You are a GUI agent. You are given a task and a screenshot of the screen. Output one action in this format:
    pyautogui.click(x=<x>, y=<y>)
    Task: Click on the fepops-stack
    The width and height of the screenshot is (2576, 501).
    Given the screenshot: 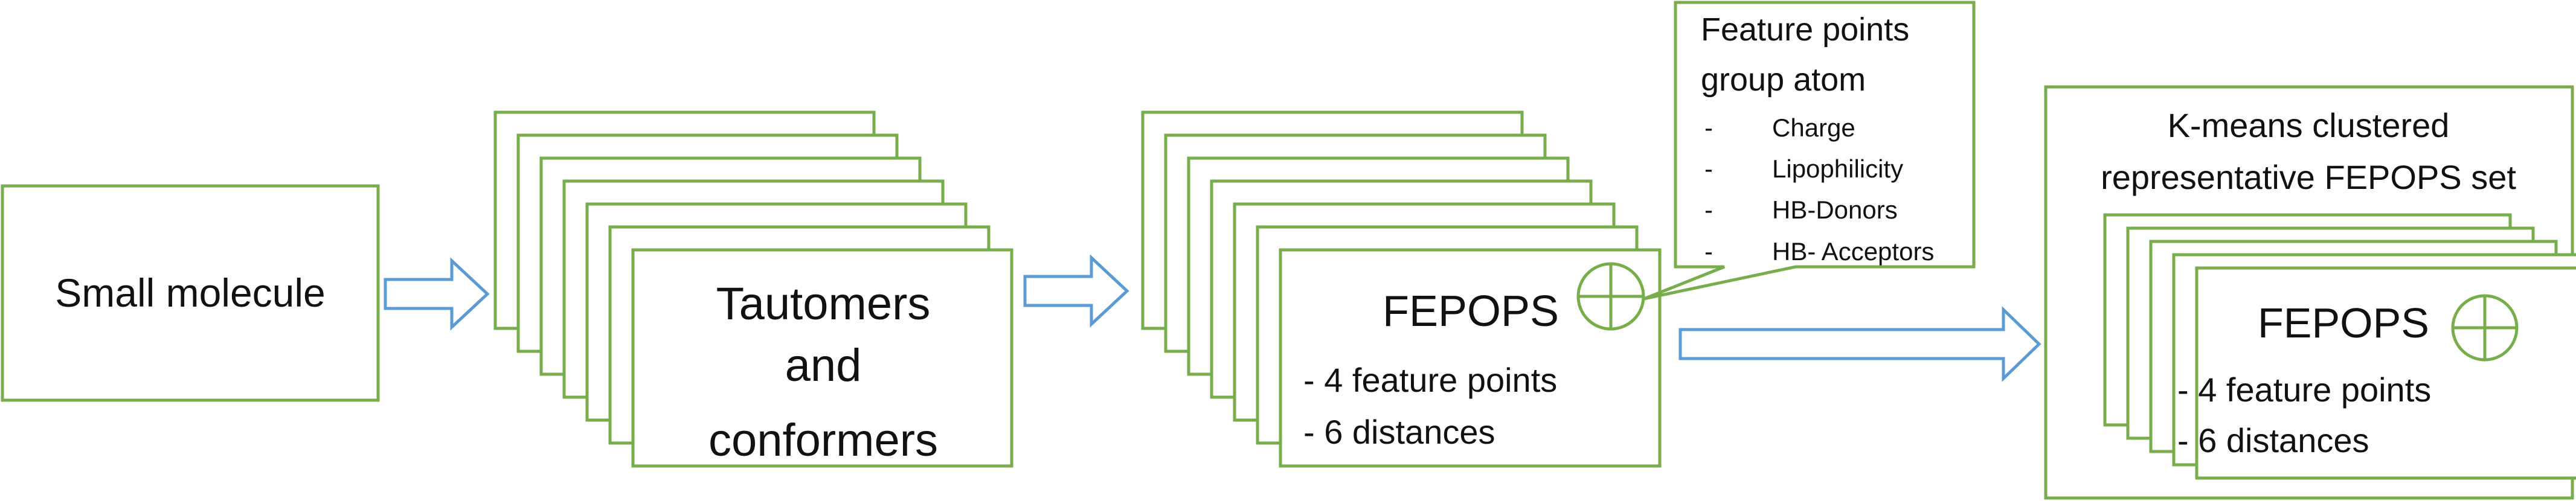 What is the action you would take?
    pyautogui.click(x=1401, y=289)
    